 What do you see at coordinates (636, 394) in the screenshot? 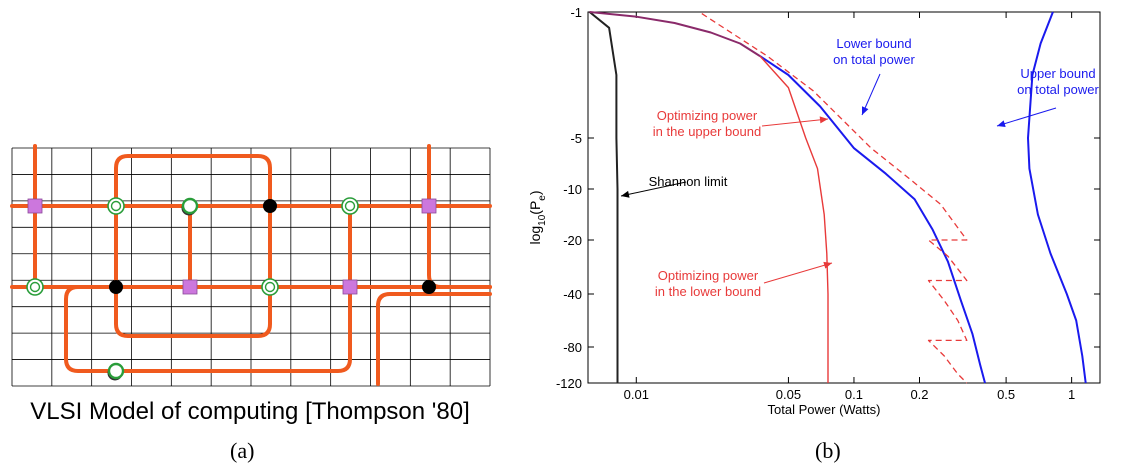
I see `x-tick-label: 0.01` at bounding box center [636, 394].